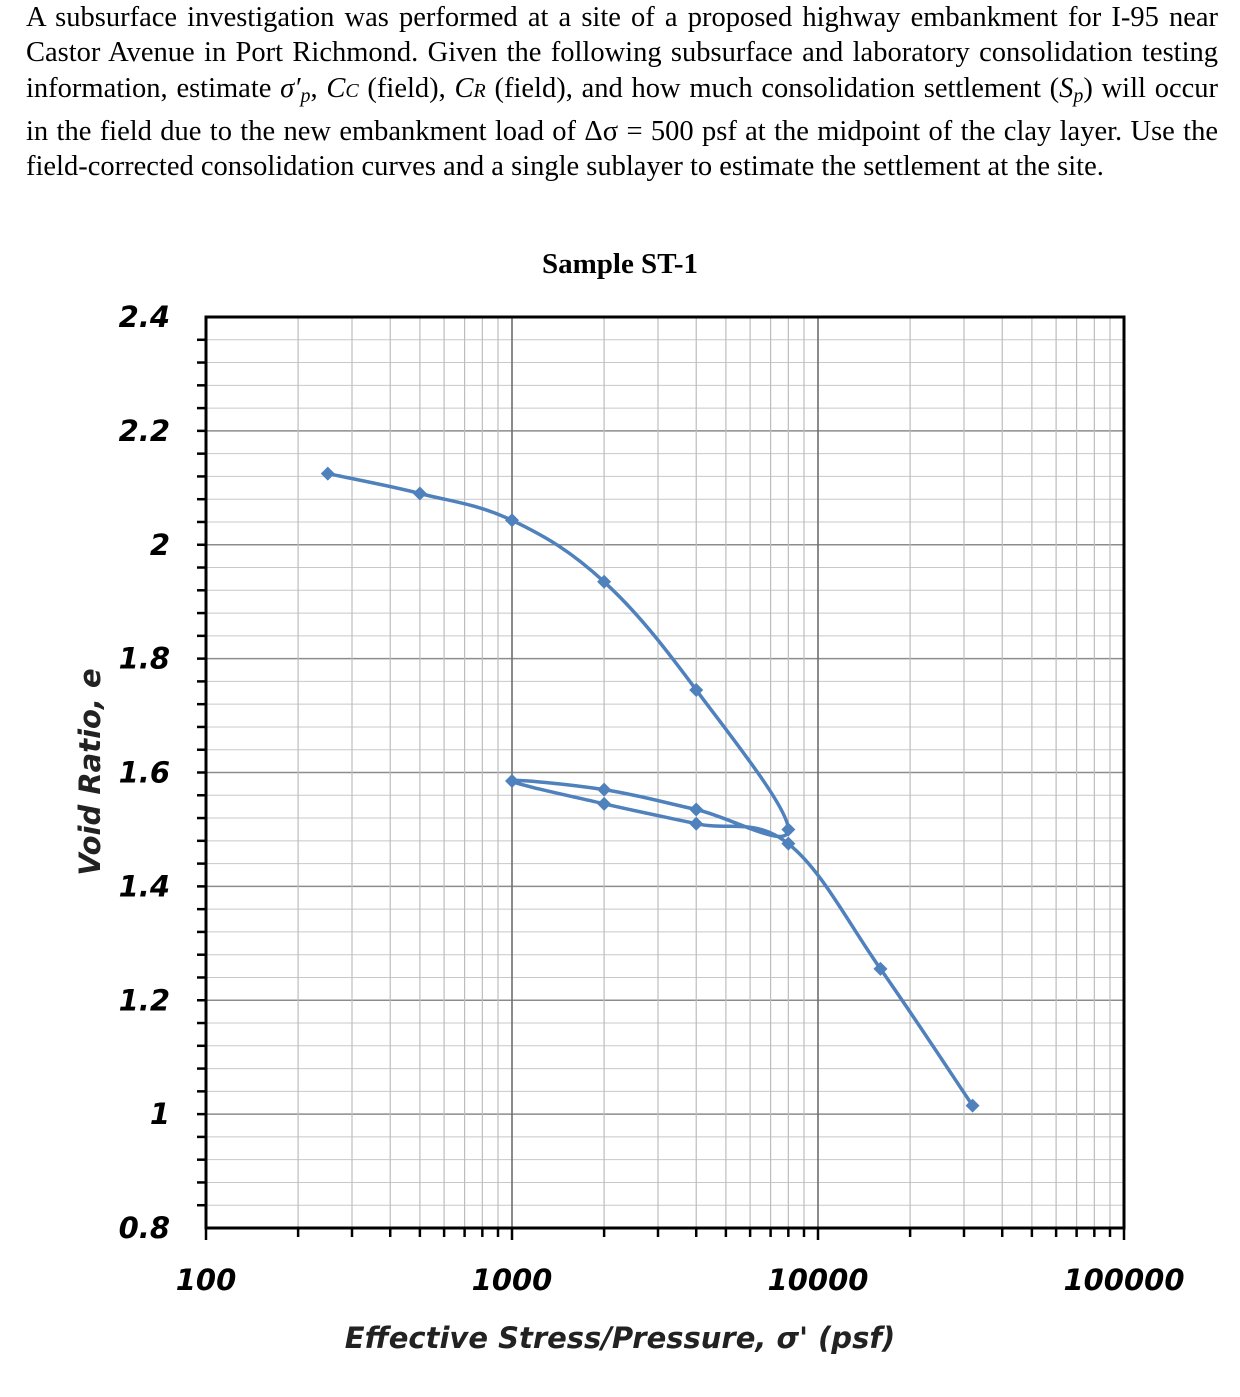 The width and height of the screenshot is (1240, 1397). I want to click on y-axis-label: Void Ratio, e, so click(90, 771).